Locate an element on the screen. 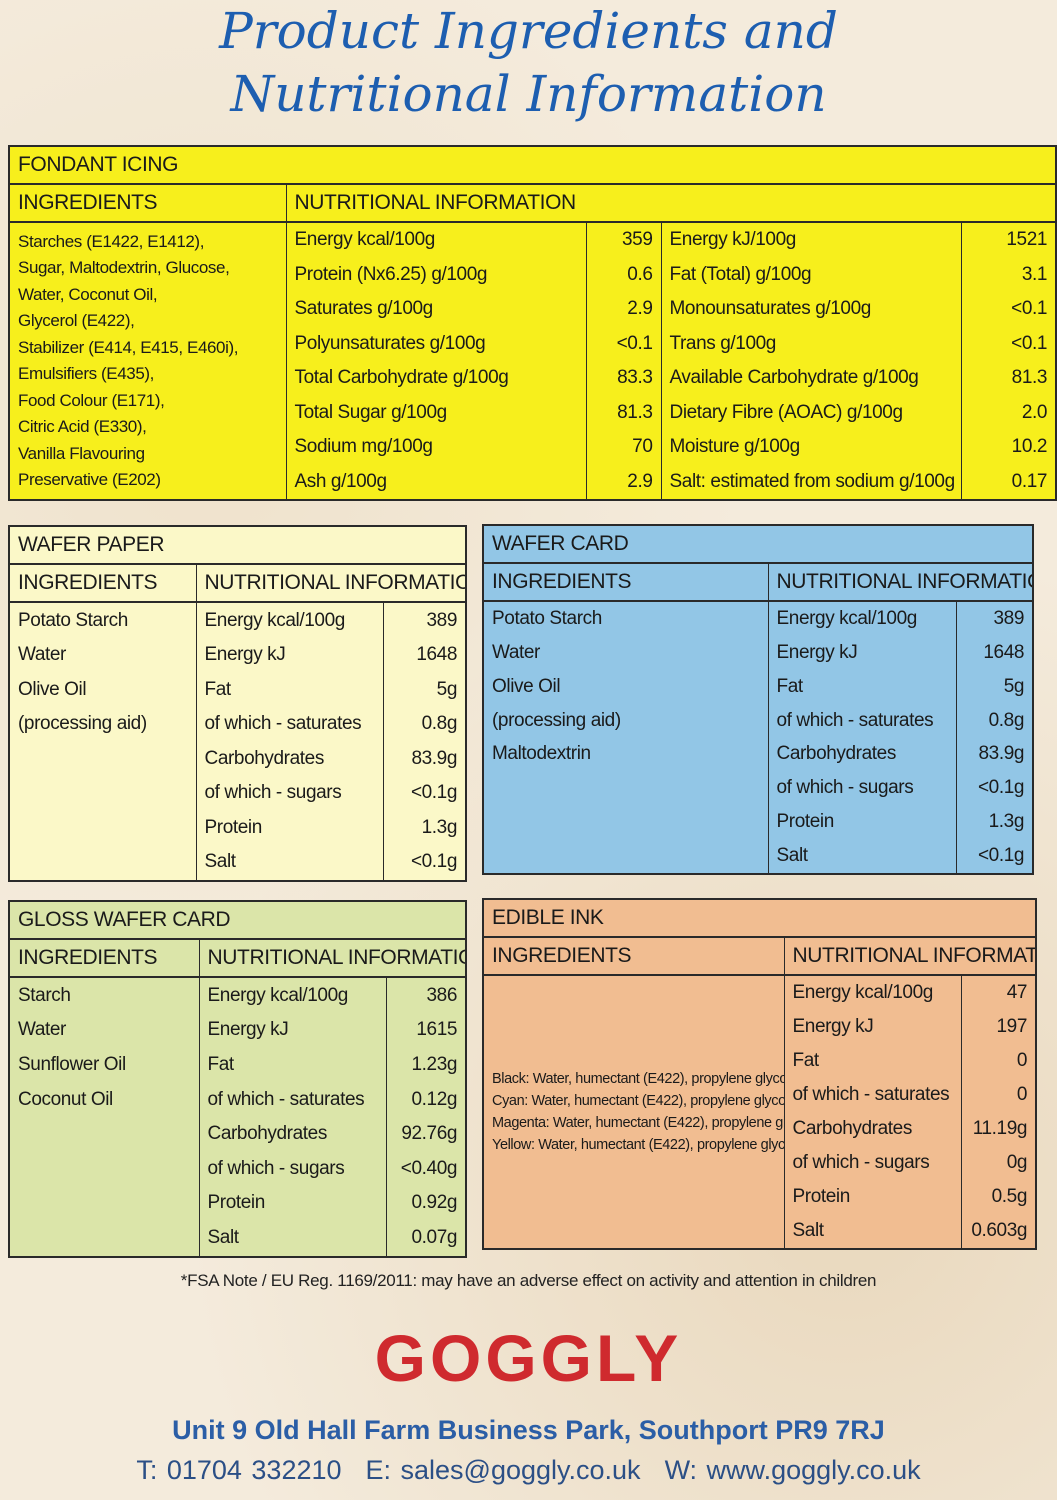  nutrition-row: Olive Oil Fat 5g is located at coordinates (237, 689).